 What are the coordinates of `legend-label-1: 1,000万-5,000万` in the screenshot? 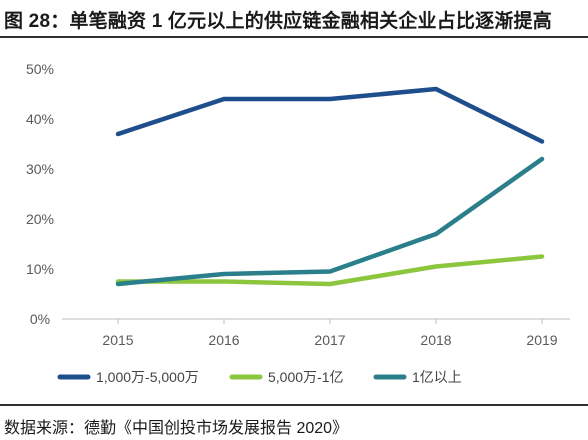 It's located at (147, 377).